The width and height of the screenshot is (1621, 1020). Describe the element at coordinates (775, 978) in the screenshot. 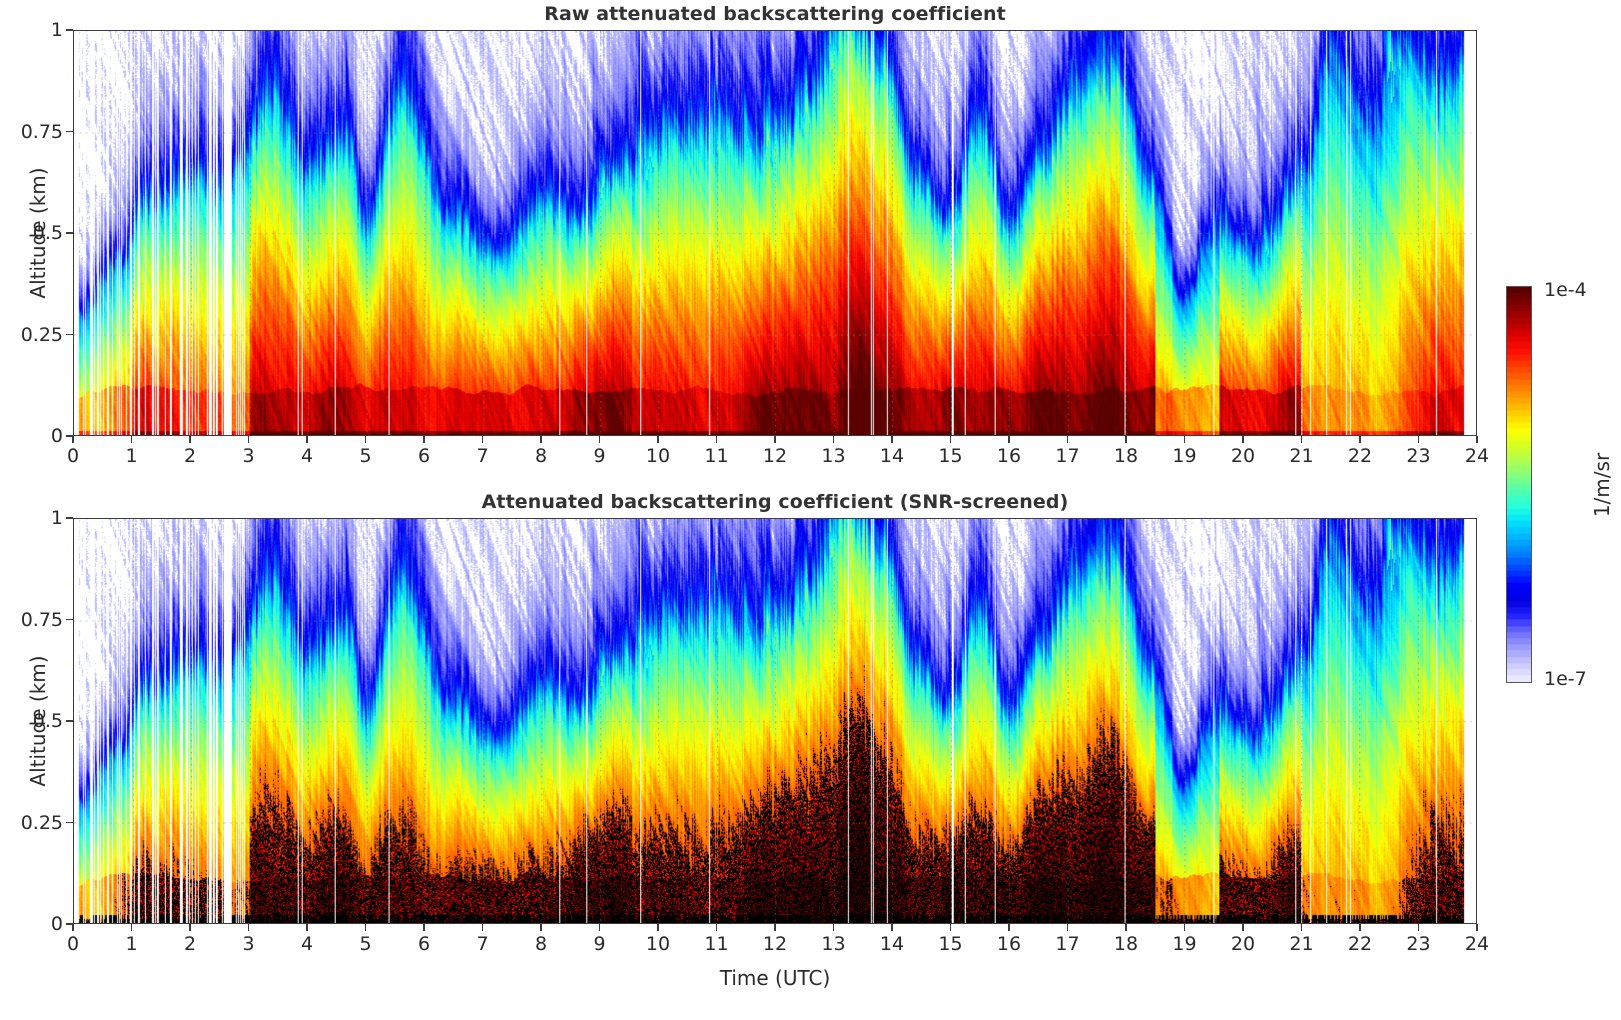

I see `panel-screened-x-axis-label: Time (UTC)` at that location.